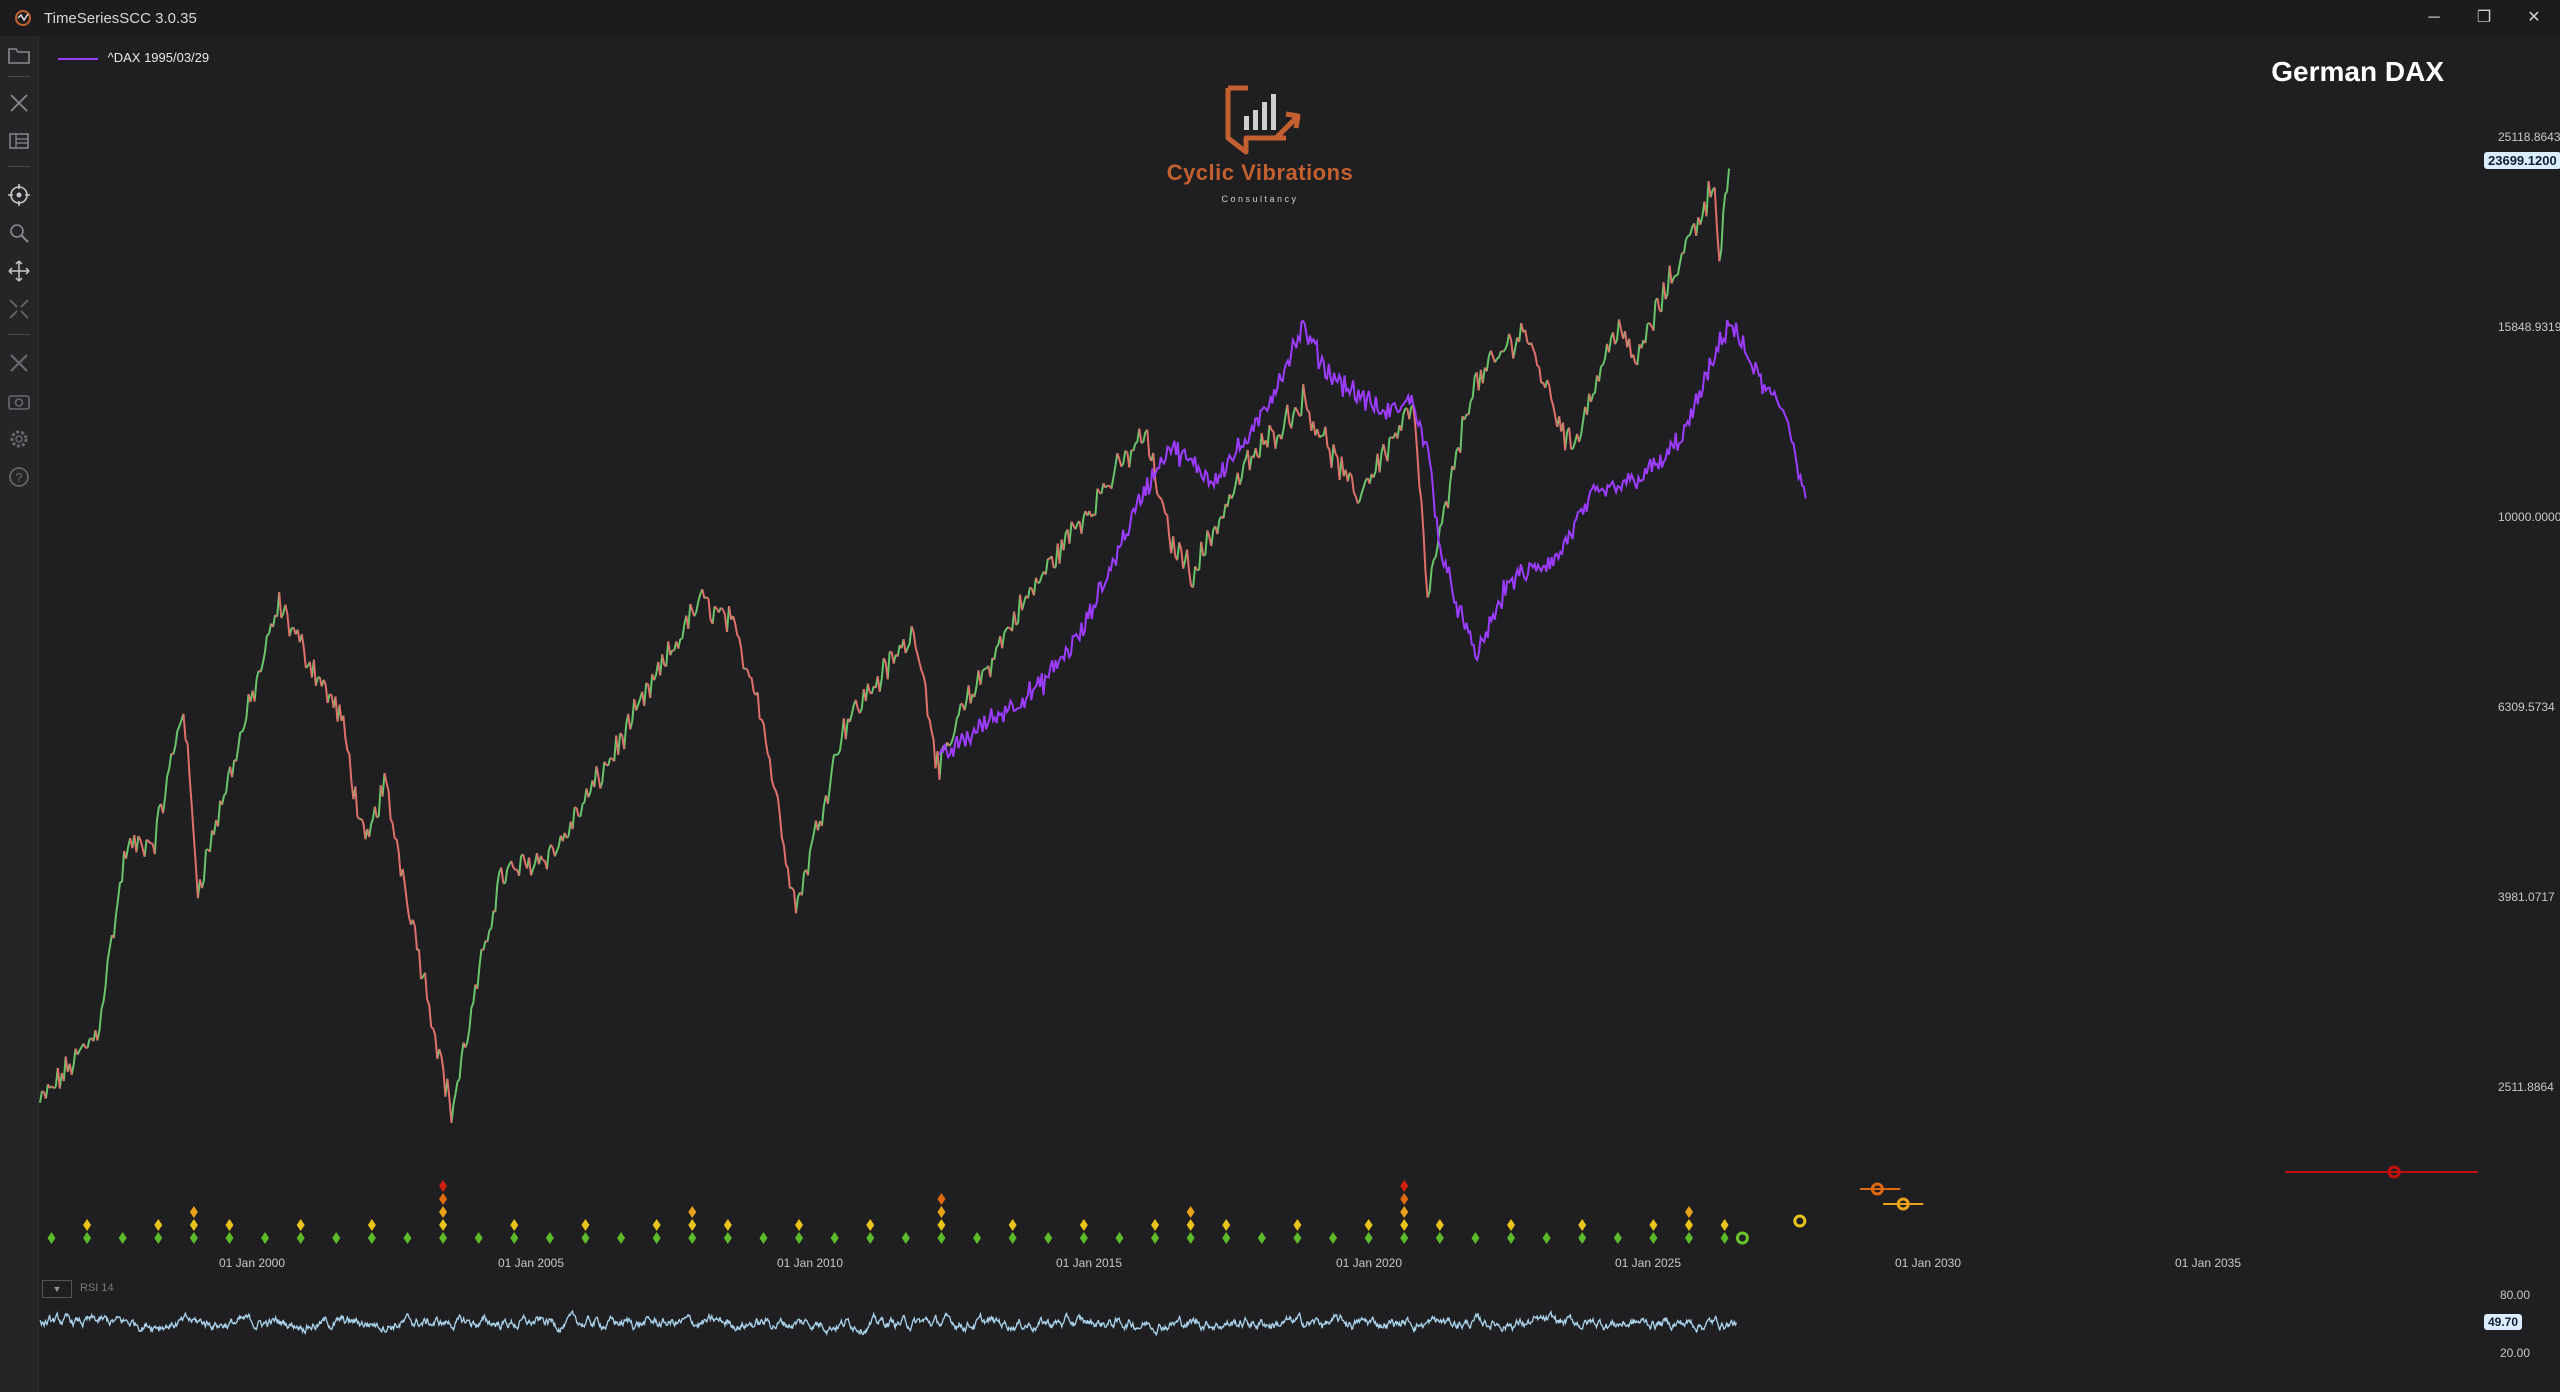 This screenshot has height=1392, width=2560. I want to click on gear-icon, so click(19, 439).